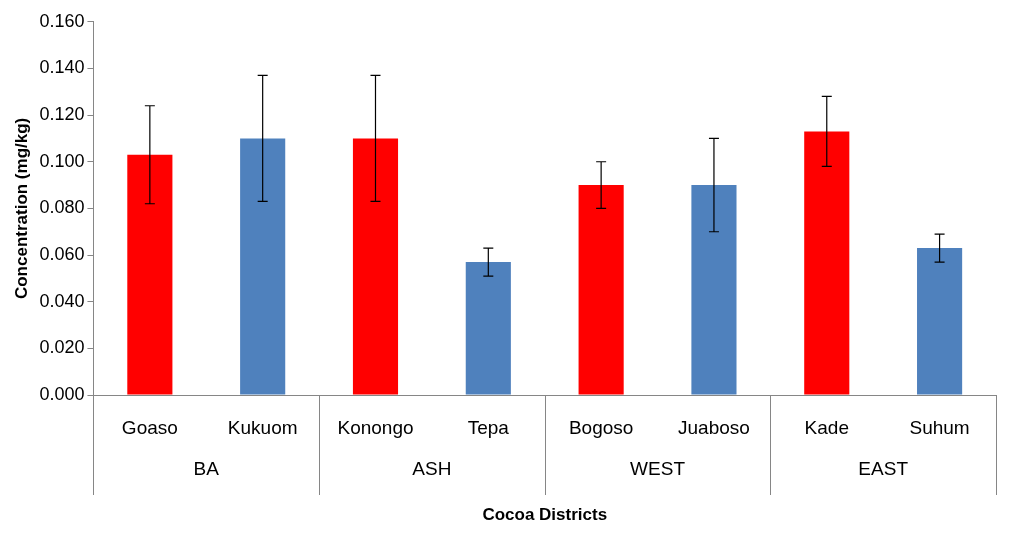 The image size is (1027, 540). What do you see at coordinates (658, 469) in the screenshot?
I see `text: WEST` at bounding box center [658, 469].